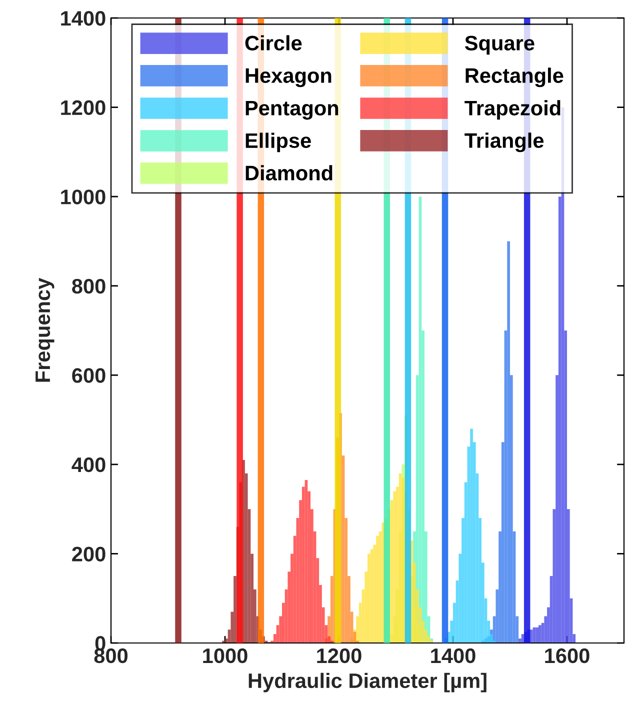  I want to click on y-tick-label: 800, so click(89, 286).